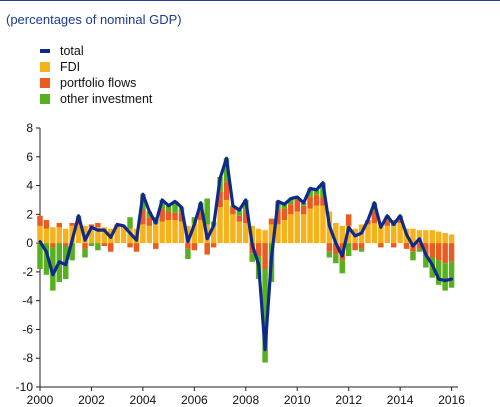 The height and width of the screenshot is (407, 500). What do you see at coordinates (45, 67) in the screenshot?
I see `legend-swatch-fdi` at bounding box center [45, 67].